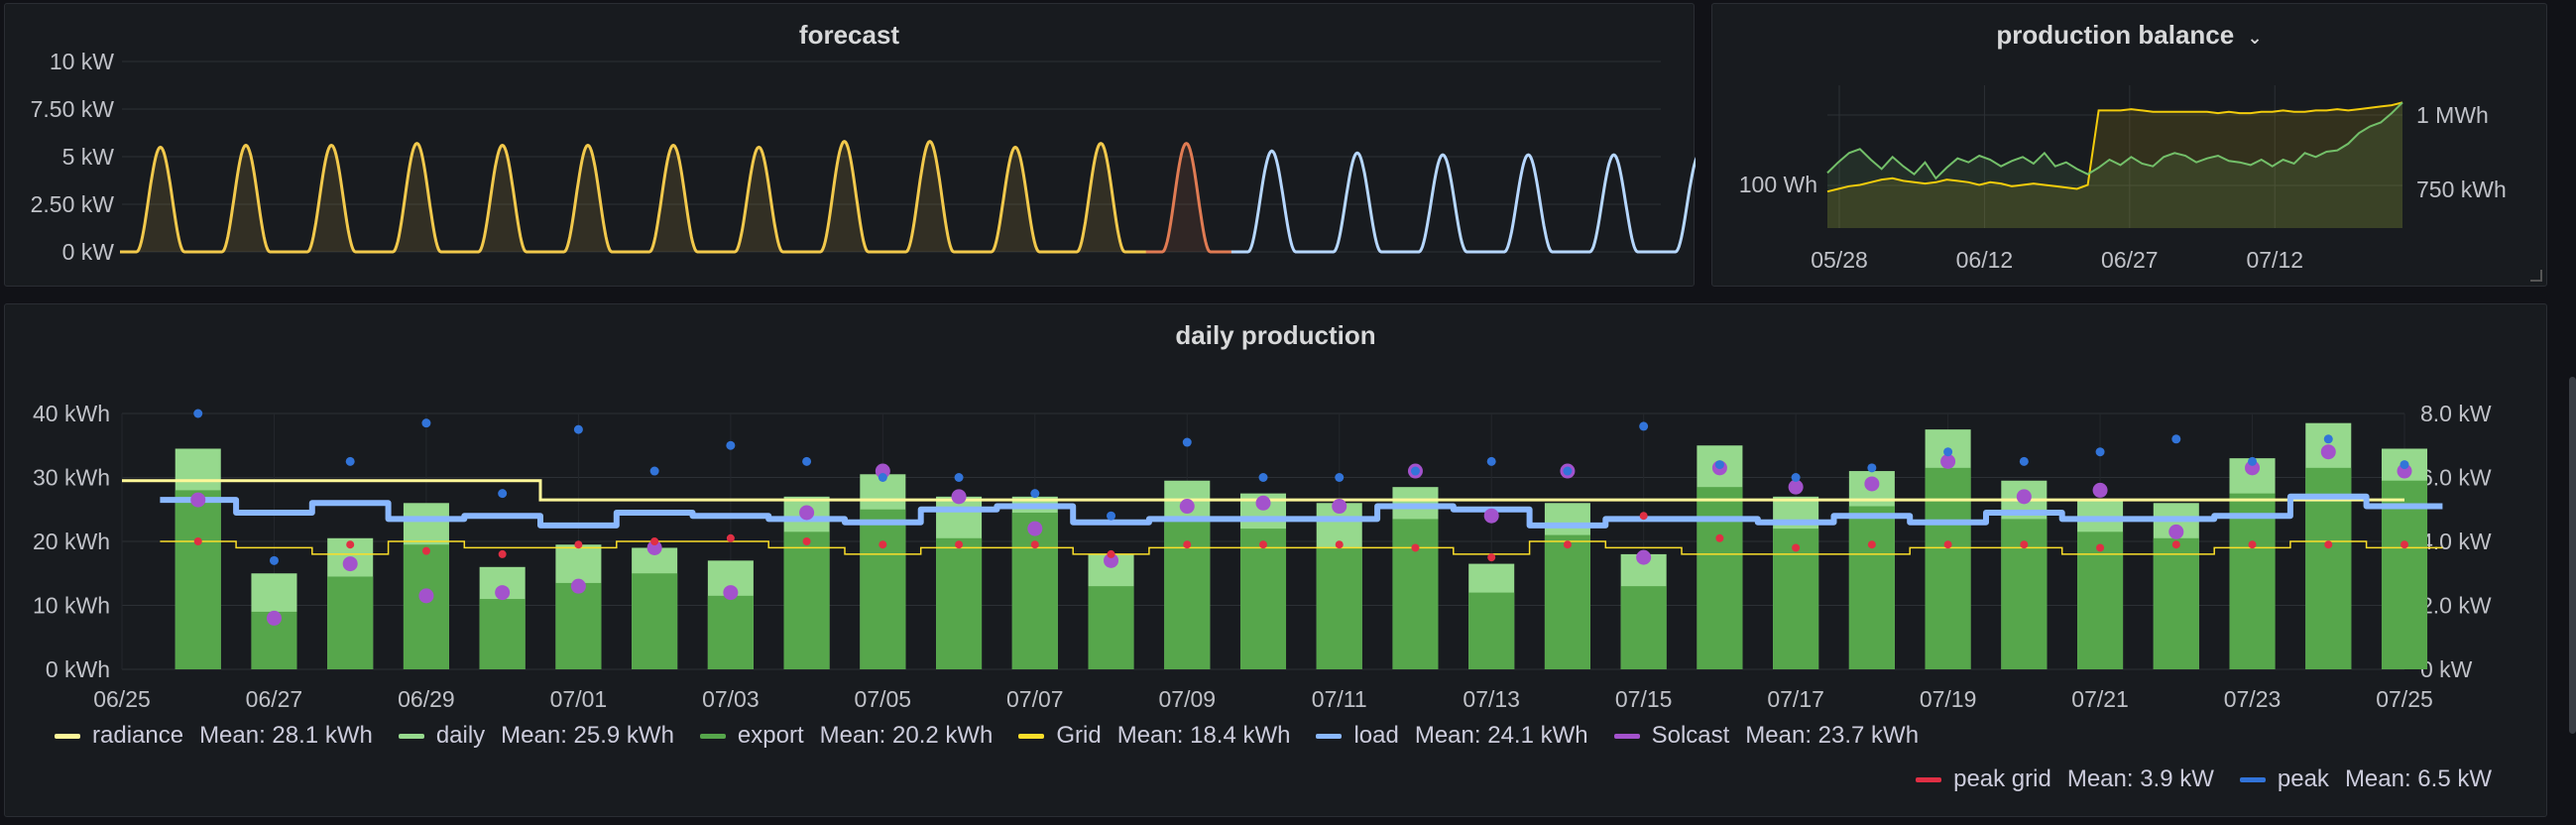  I want to click on legend-item-solcast: Solcast, so click(1691, 735).